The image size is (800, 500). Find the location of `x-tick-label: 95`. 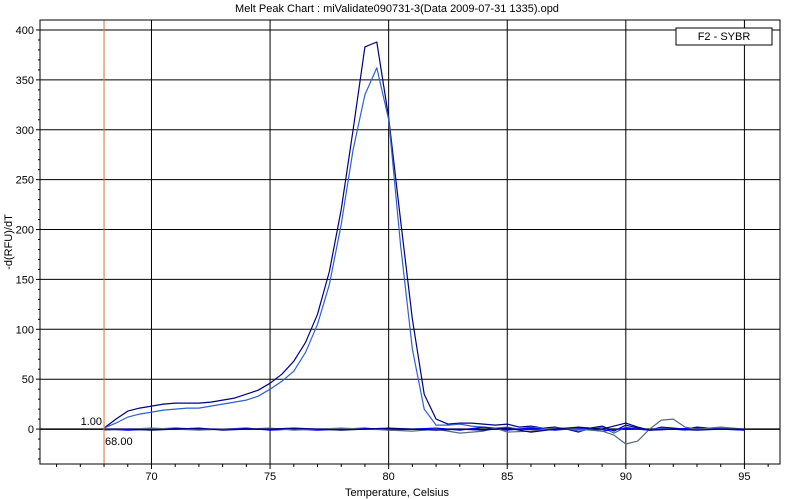

x-tick-label: 95 is located at coordinates (744, 477).